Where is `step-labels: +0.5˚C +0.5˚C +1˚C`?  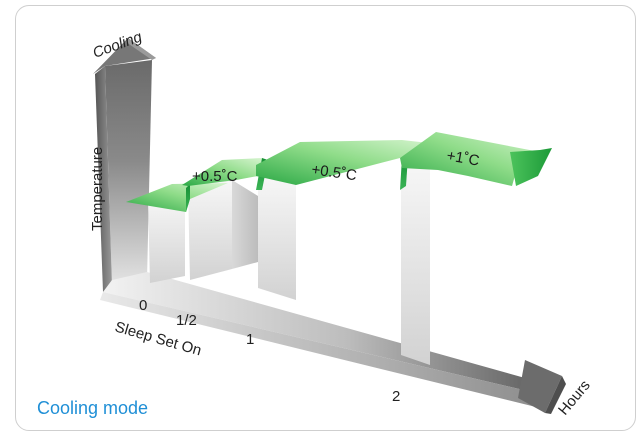 step-labels: +0.5˚C +0.5˚C +1˚C is located at coordinates (336, 166).